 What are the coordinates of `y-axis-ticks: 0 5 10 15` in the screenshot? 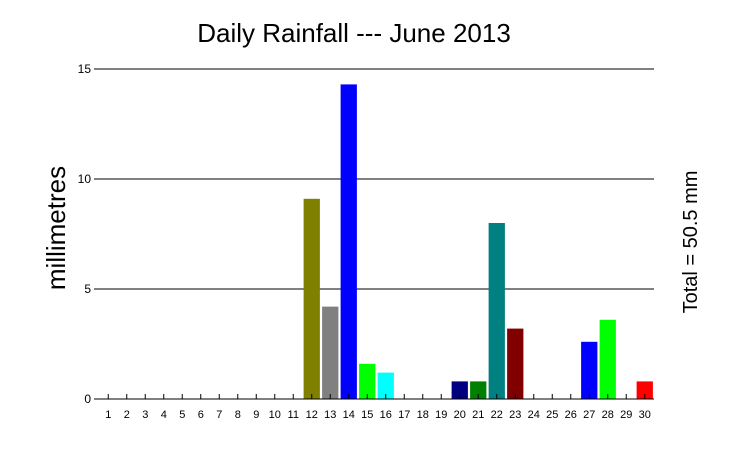 It's located at (88, 234).